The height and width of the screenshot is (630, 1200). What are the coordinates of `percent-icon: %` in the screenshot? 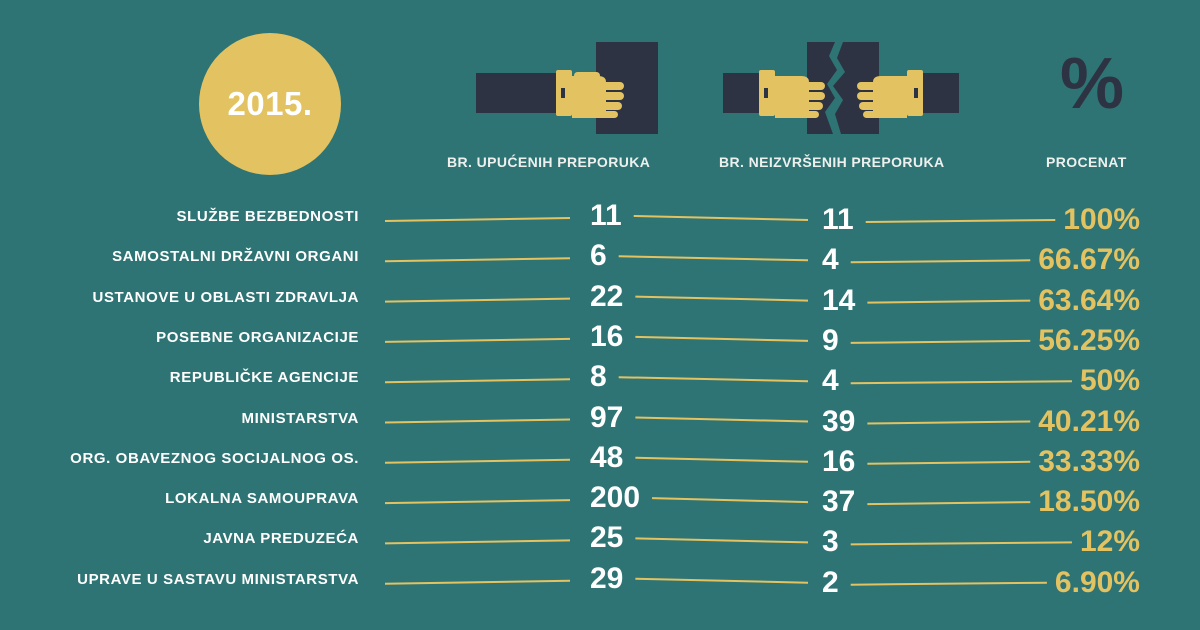 It's located at (1092, 84).